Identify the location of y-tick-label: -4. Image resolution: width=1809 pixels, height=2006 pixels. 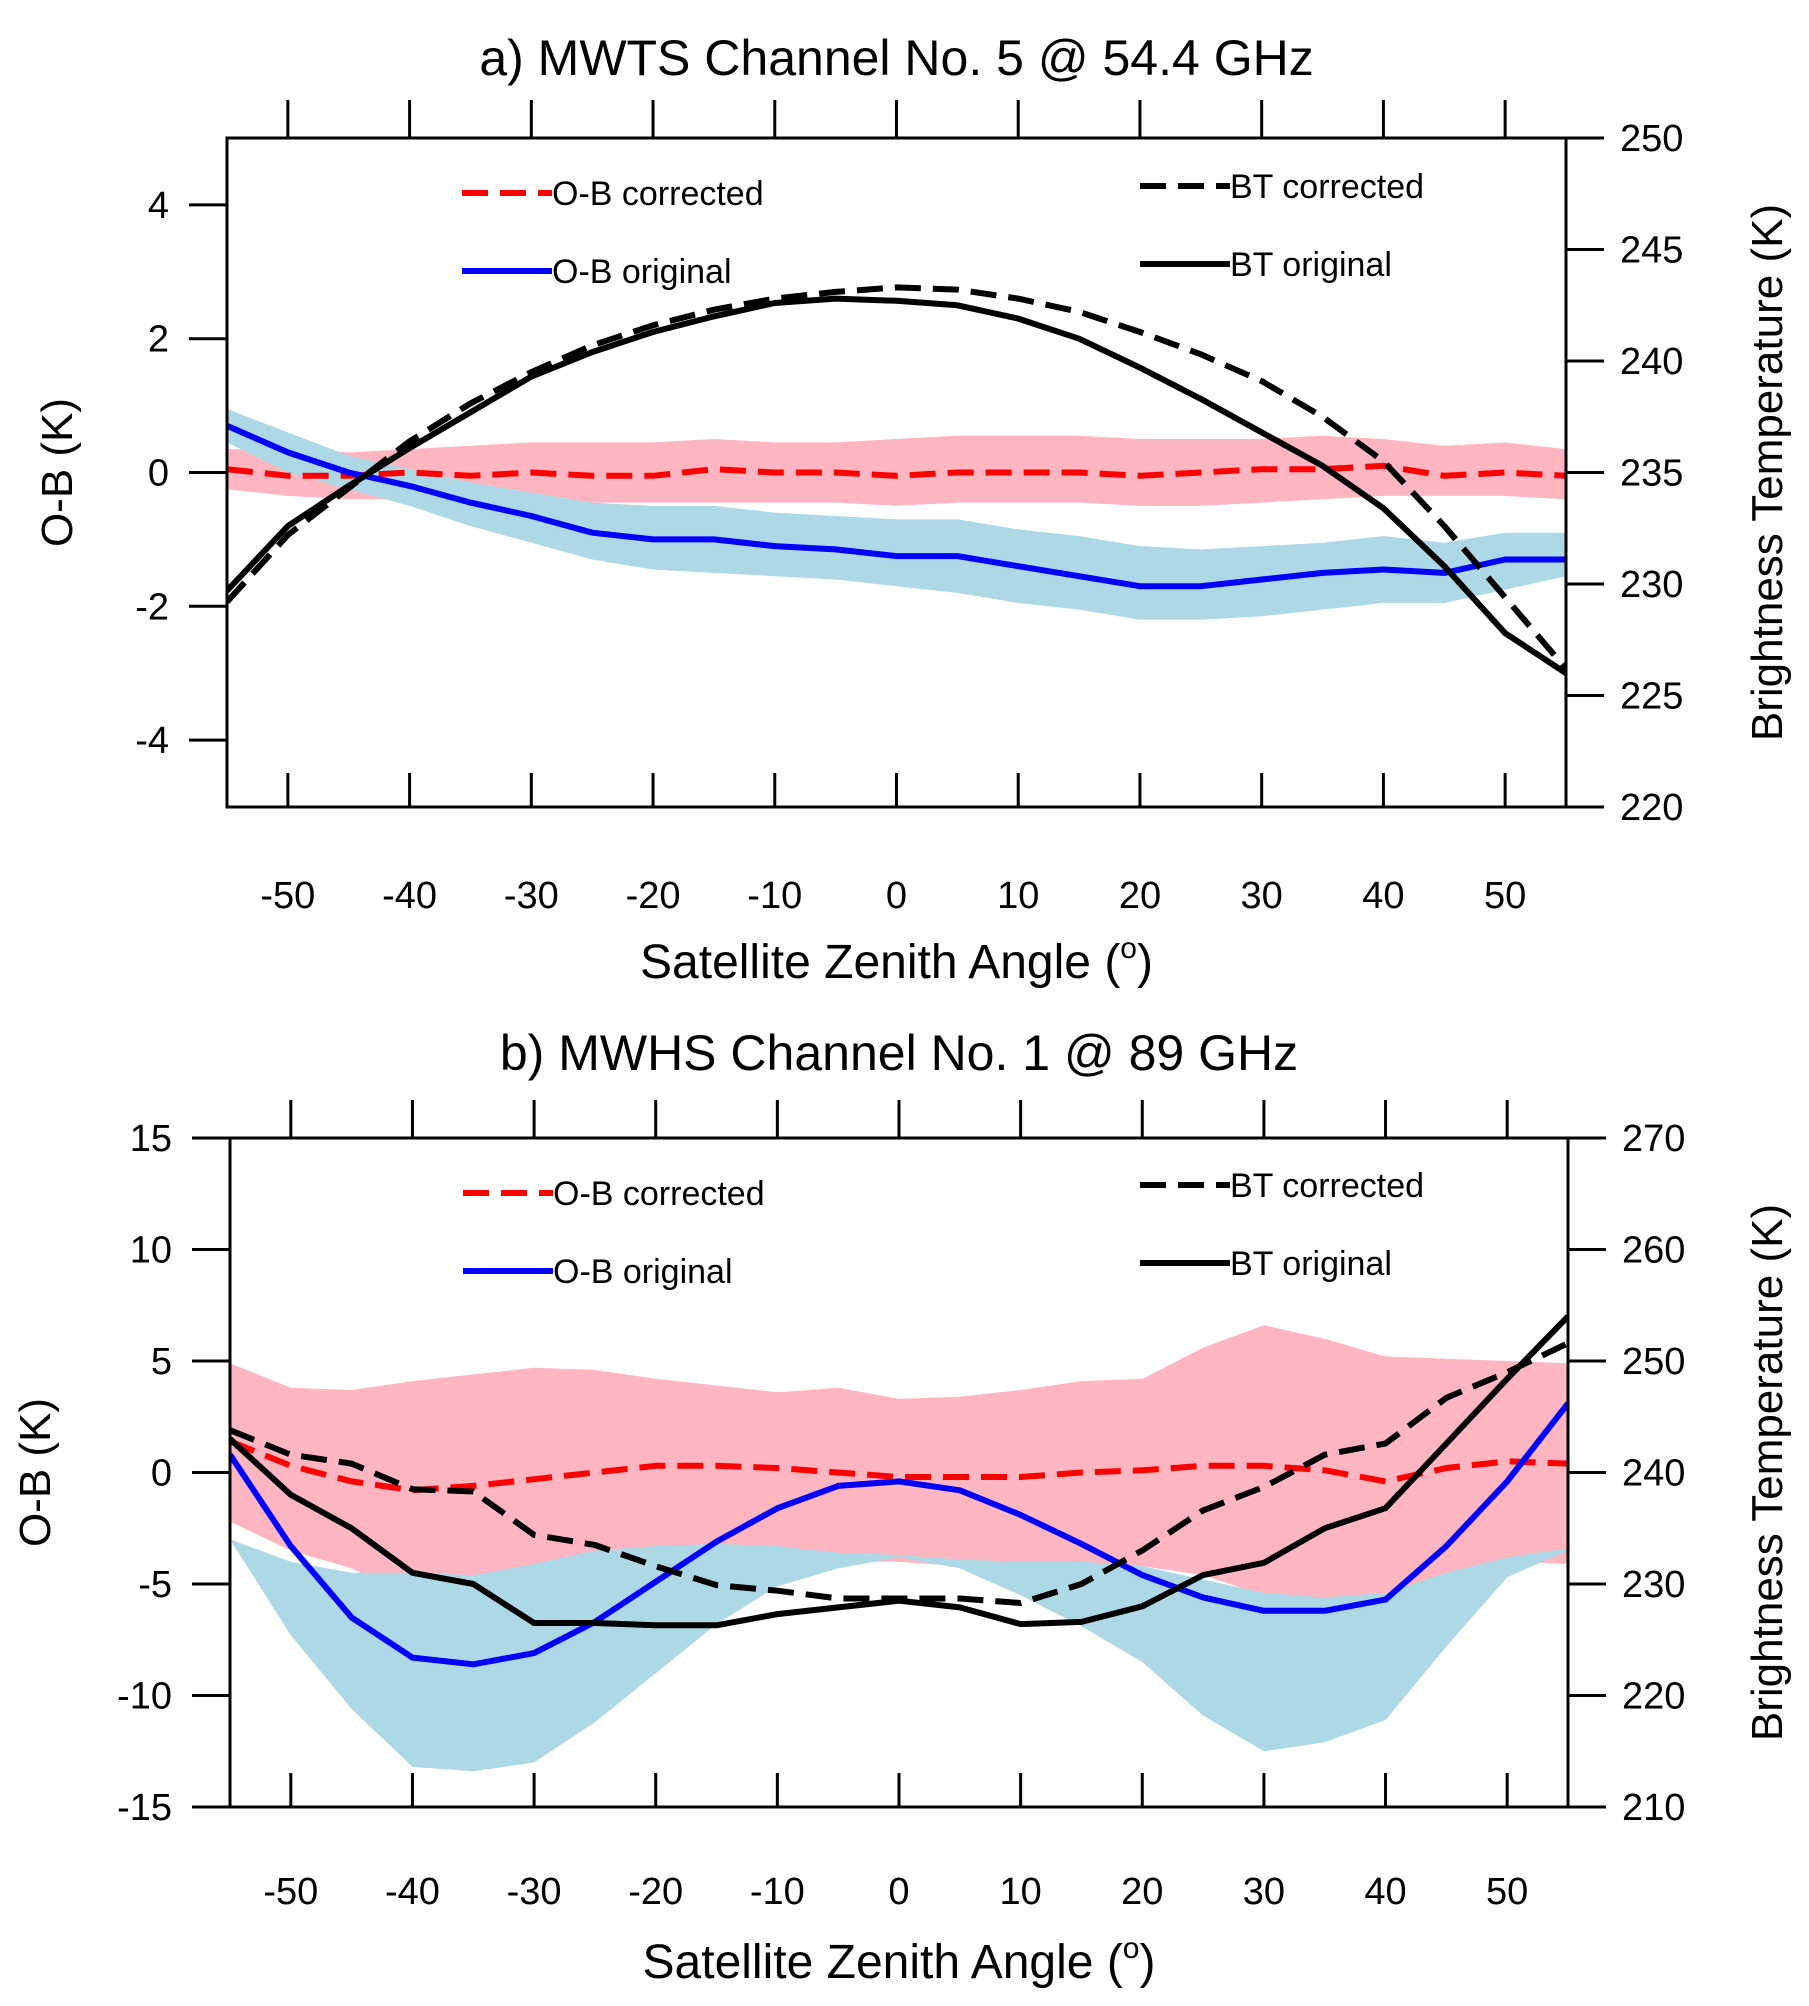
(152, 741).